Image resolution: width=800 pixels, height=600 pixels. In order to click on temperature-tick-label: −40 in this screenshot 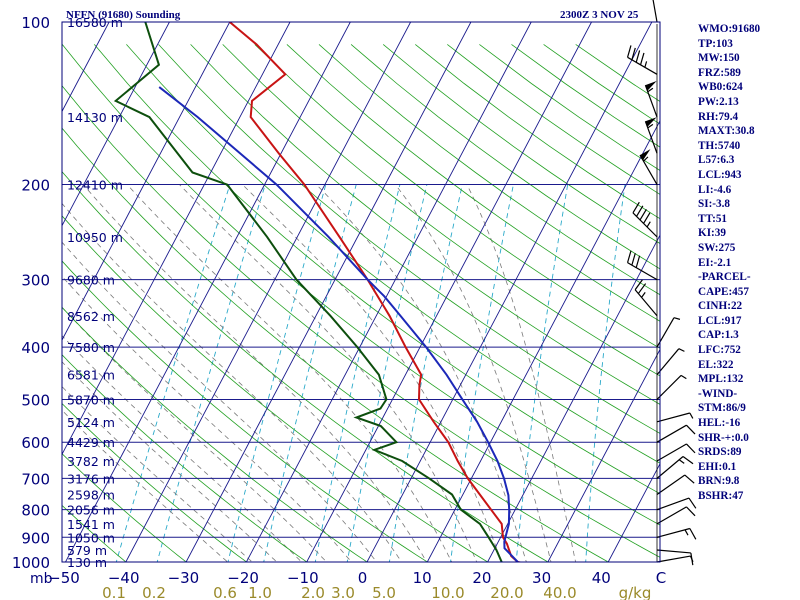, I will do `click(124, 578)`.